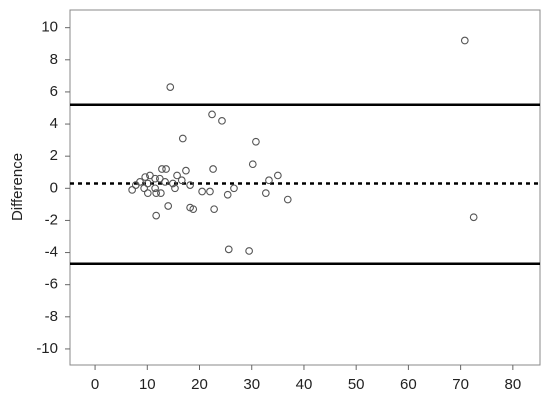 This screenshot has height=402, width=550. I want to click on x-tick-label: 0, so click(95, 384).